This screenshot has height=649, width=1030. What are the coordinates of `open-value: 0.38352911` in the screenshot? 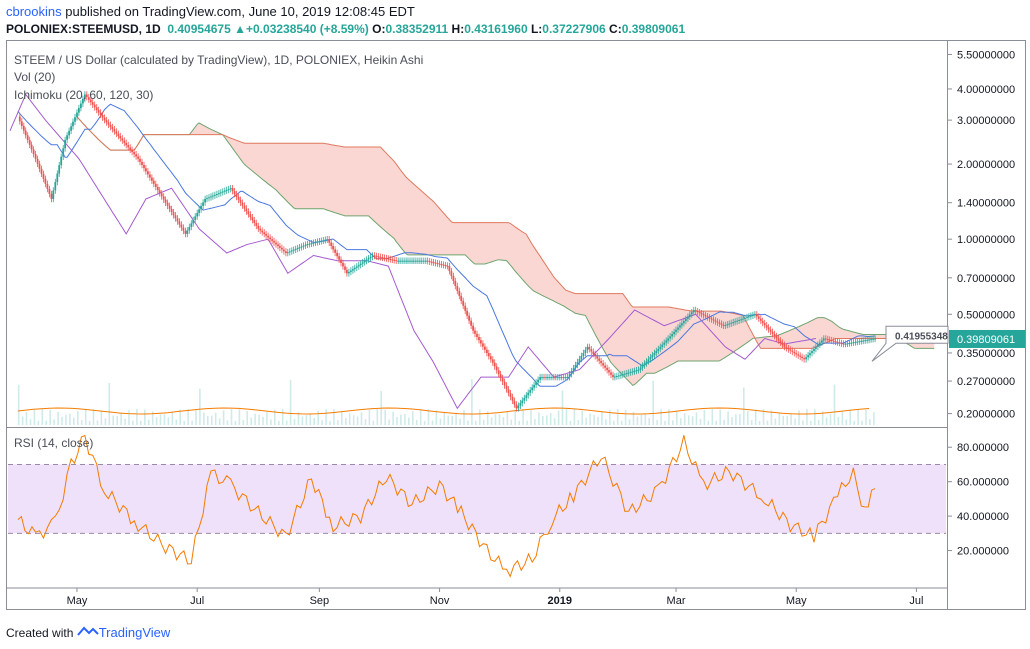 It's located at (417, 29).